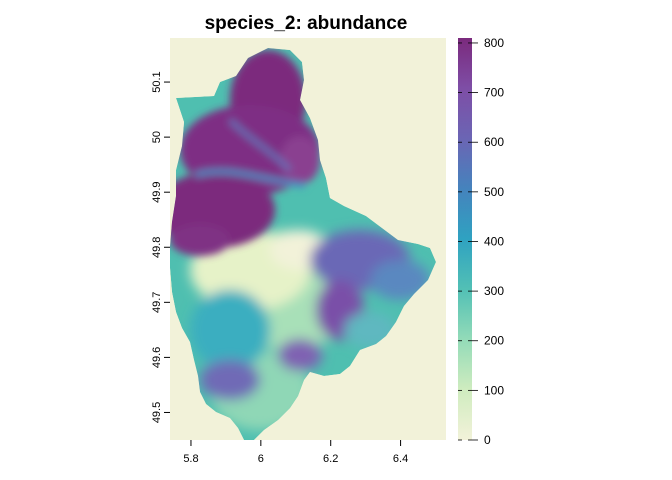  Describe the element at coordinates (494, 142) in the screenshot. I see `legend-label: 600` at that location.